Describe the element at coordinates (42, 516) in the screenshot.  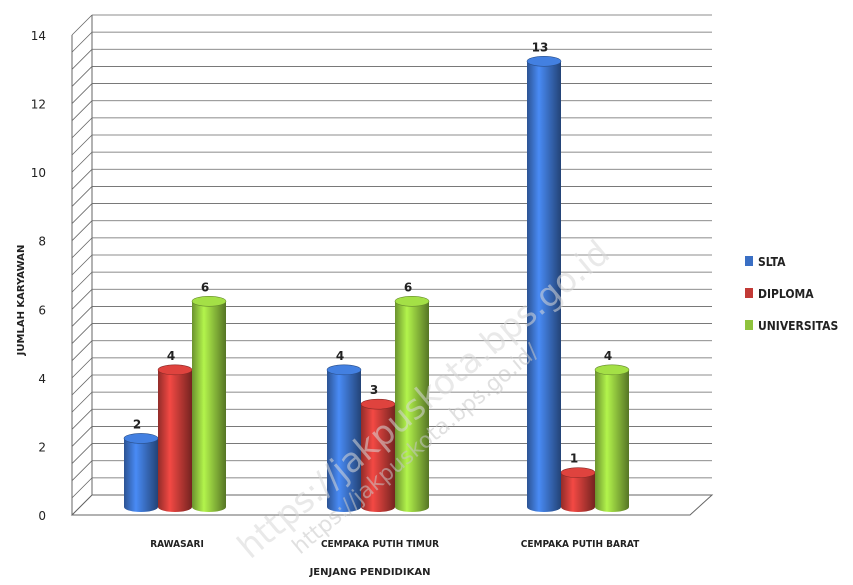
I see `y-tick-label: 0` at that location.